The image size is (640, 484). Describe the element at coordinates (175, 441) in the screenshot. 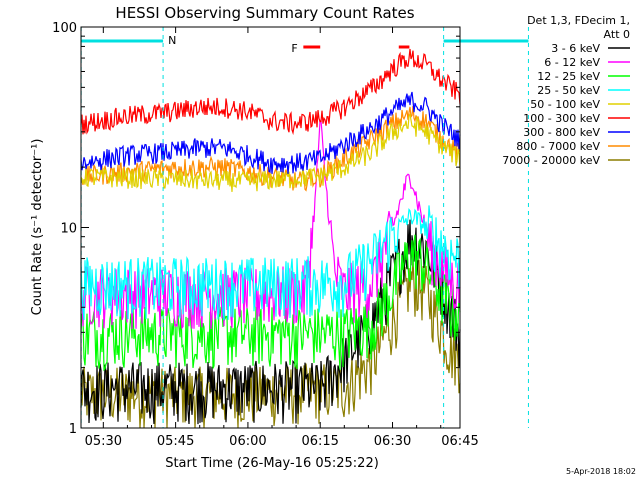

I see `x-tick-label: 05:45` at that location.